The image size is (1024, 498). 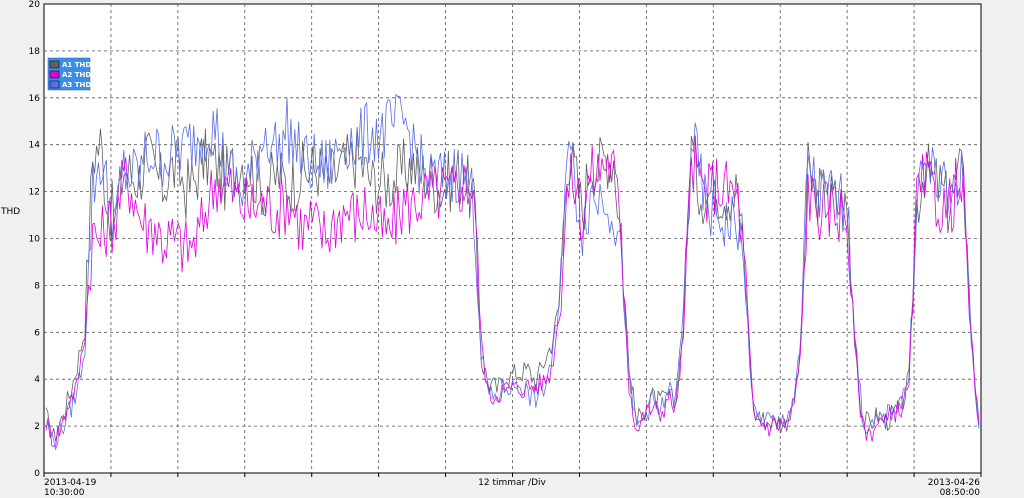 What do you see at coordinates (37, 474) in the screenshot?
I see `y-tick-label: 0` at bounding box center [37, 474].